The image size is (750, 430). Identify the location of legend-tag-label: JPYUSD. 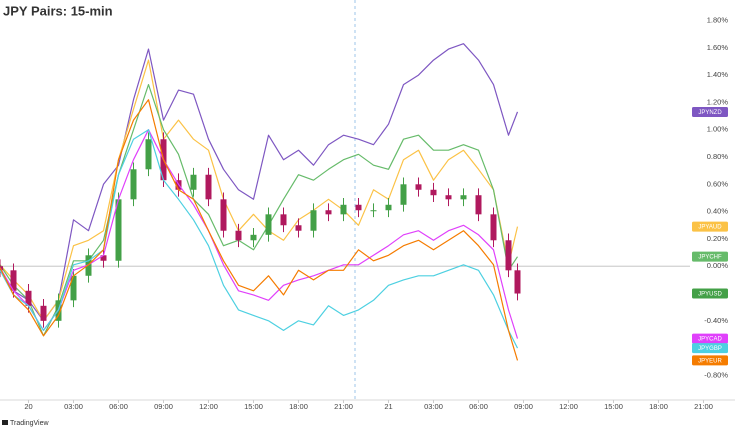
(710, 295).